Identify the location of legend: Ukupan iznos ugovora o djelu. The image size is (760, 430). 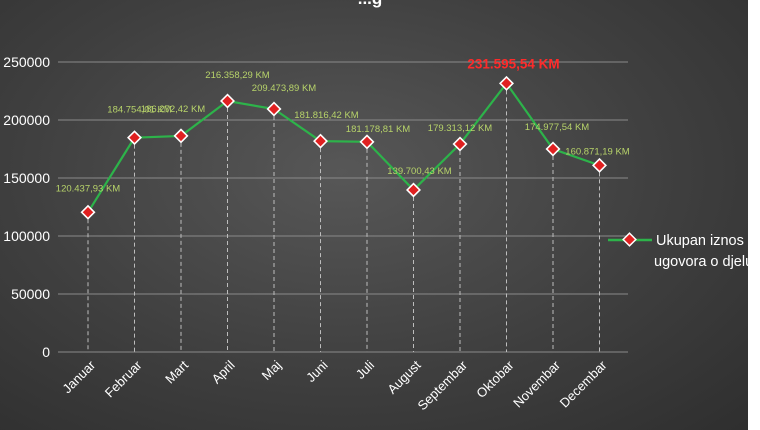
(680, 251).